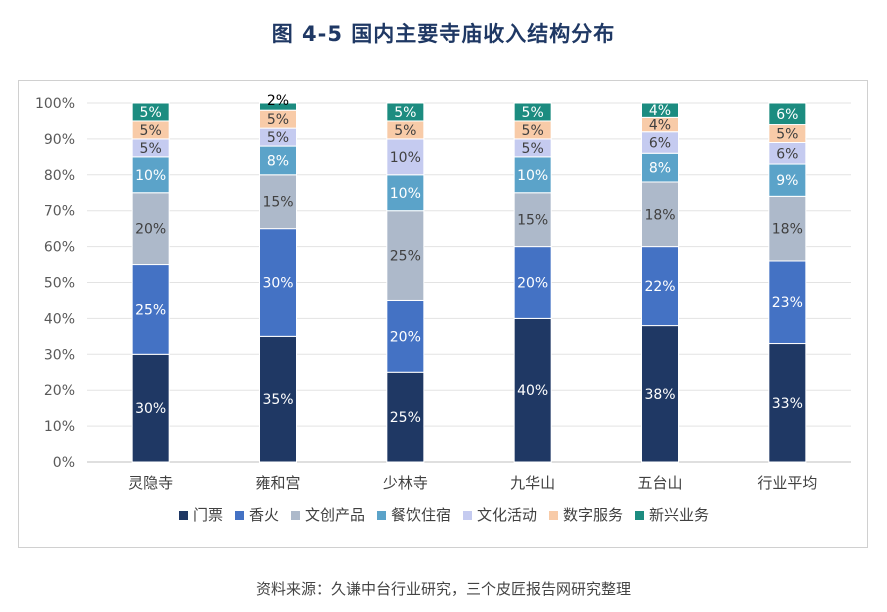 This screenshot has width=887, height=612. I want to click on y-tick-label: 60%, so click(59, 248).